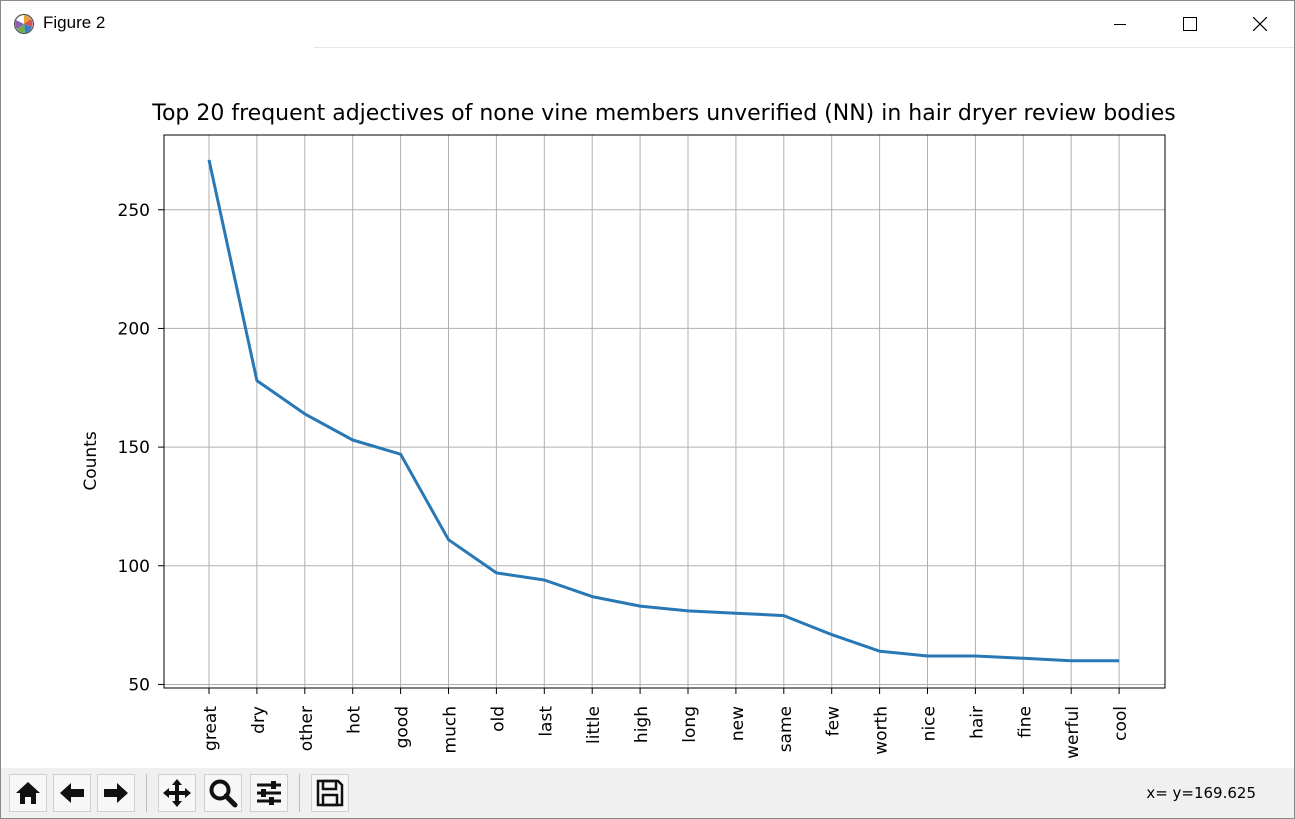  I want to click on x-tick-label: few, so click(834, 721).